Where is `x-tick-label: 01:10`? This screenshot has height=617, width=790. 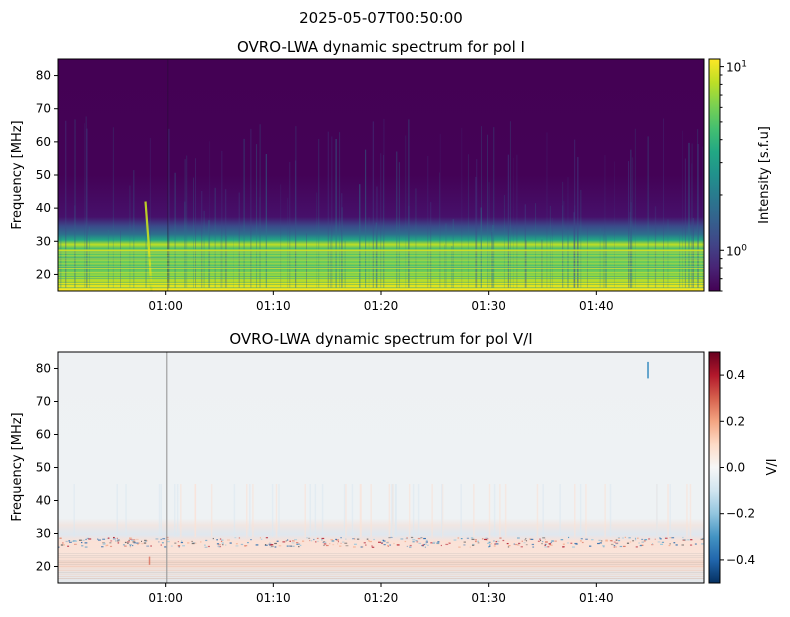 x-tick-label: 01:10 is located at coordinates (273, 598).